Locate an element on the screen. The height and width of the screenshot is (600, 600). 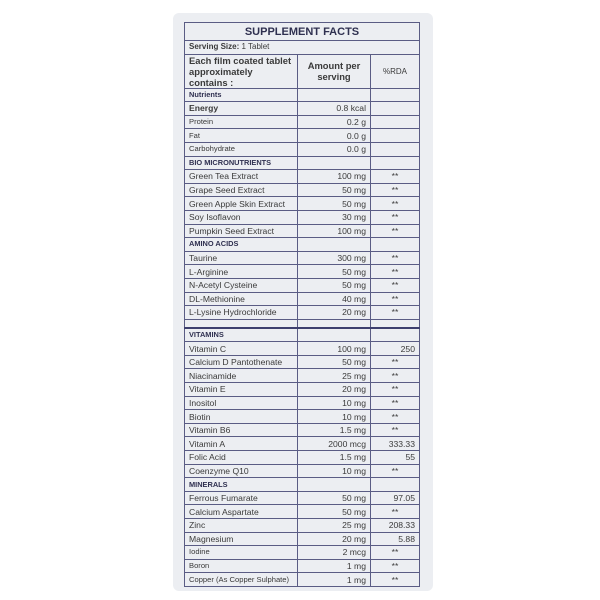
table-row: Vitamin B6 1.5 mg ** is located at coordinates (302, 430).